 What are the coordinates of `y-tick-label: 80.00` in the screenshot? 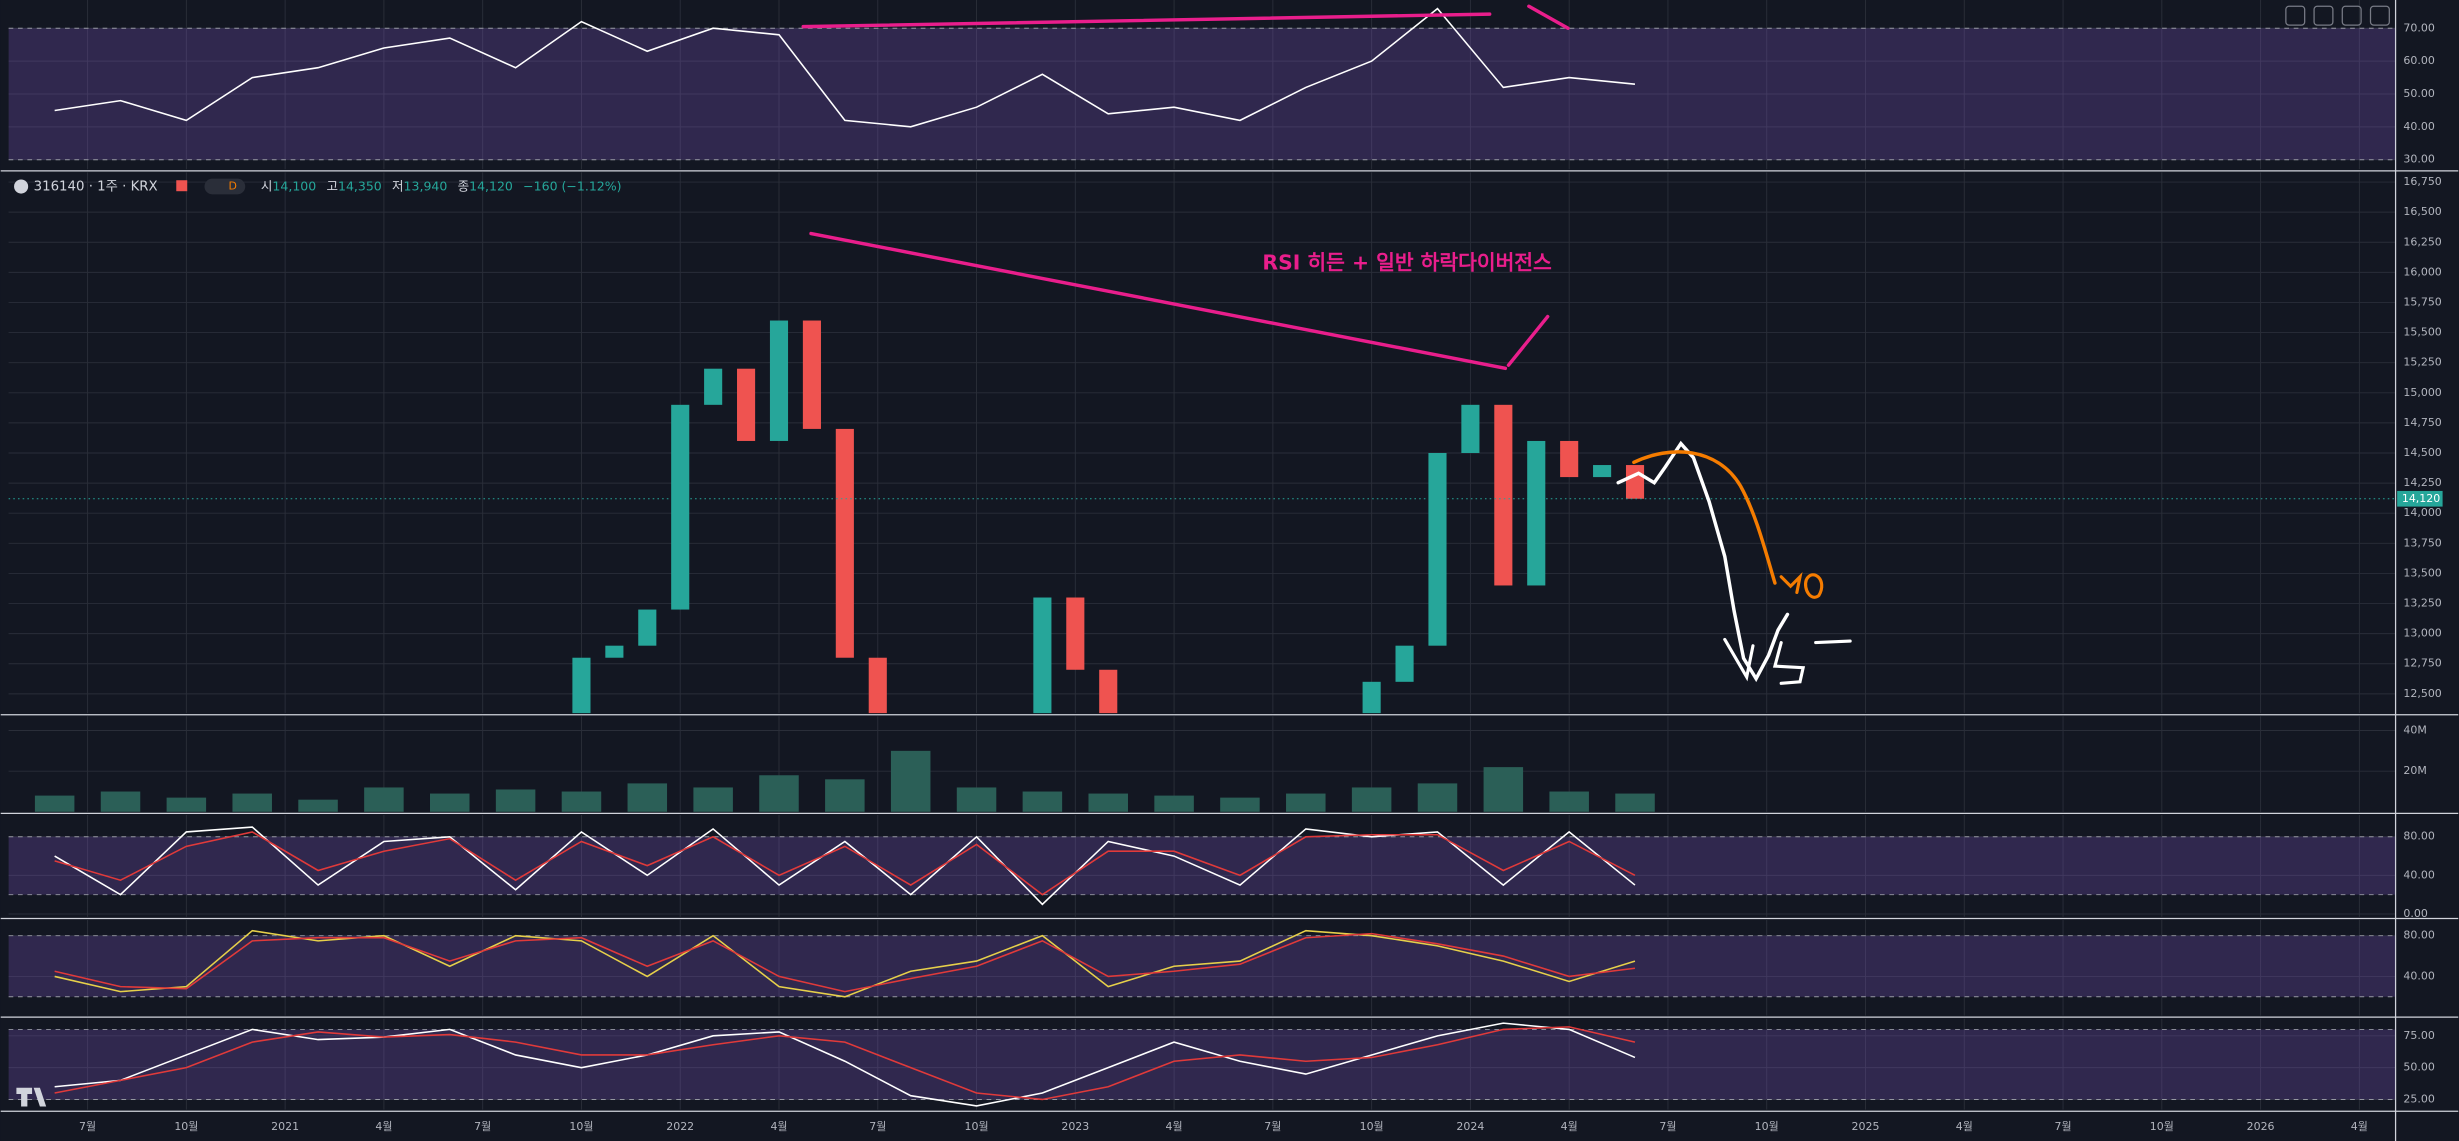 It's located at (2418, 836).